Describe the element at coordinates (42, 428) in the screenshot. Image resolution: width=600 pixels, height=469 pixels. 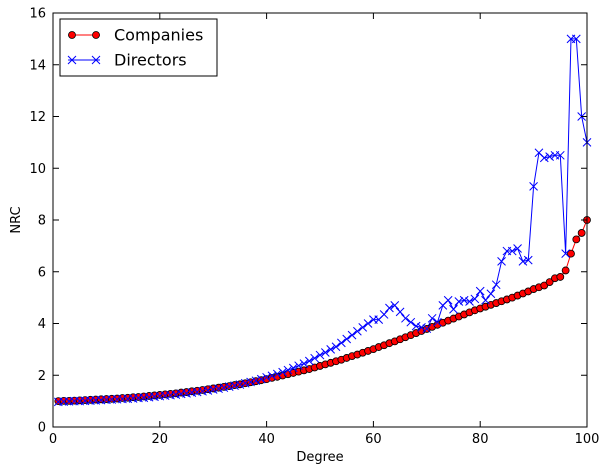
I see `y-tick-label: 0` at that location.